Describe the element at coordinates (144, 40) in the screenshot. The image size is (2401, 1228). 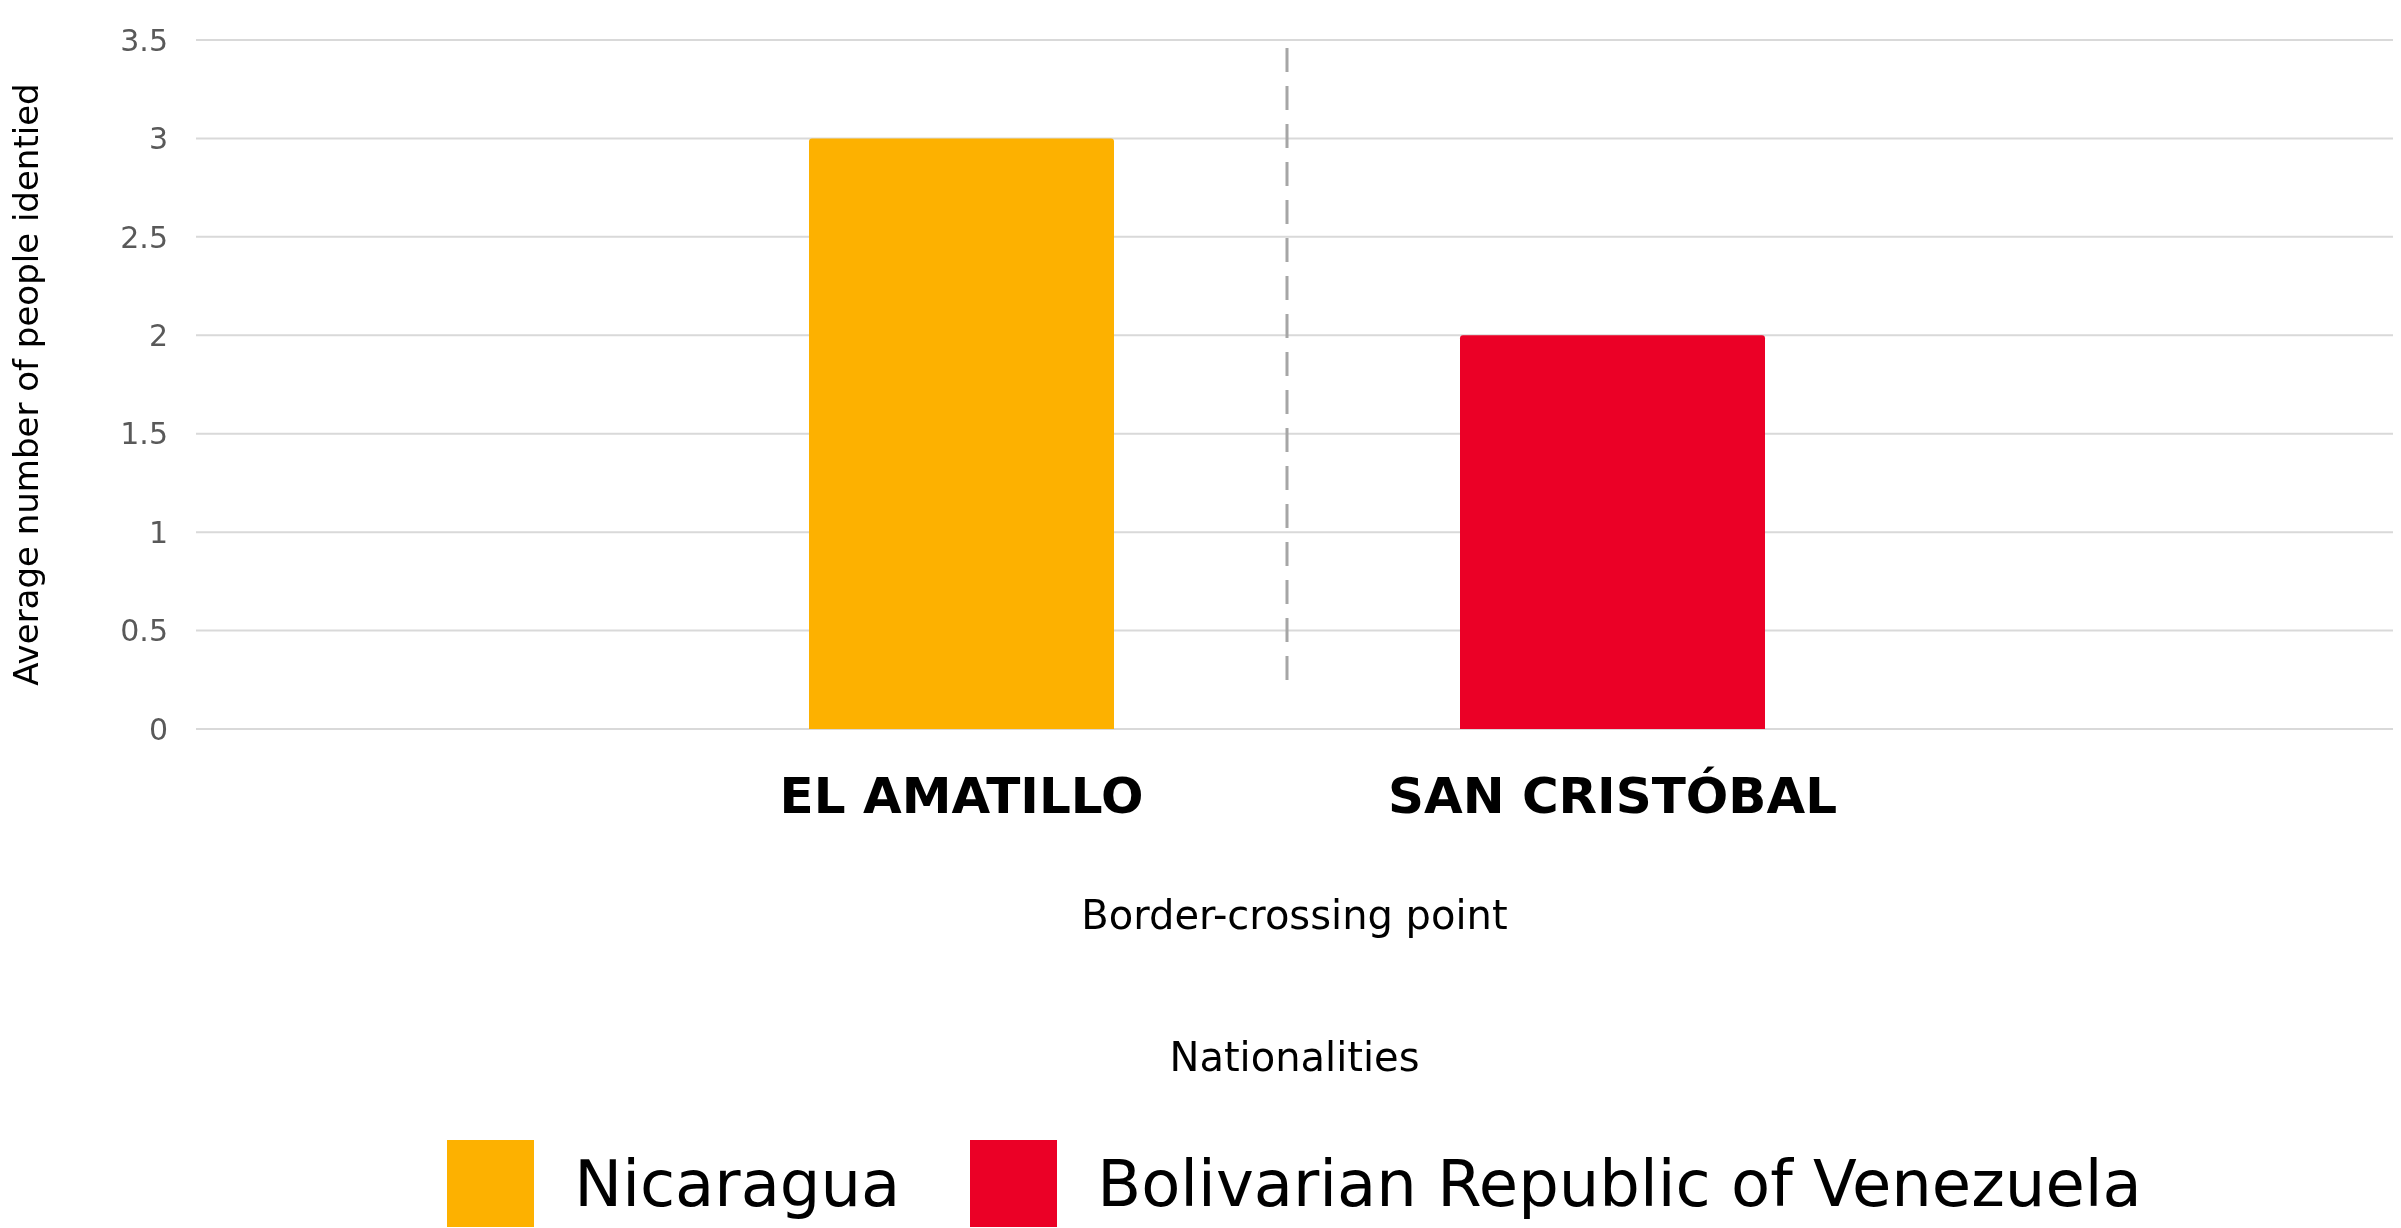
I see `y-tick-label: 3.5` at that location.